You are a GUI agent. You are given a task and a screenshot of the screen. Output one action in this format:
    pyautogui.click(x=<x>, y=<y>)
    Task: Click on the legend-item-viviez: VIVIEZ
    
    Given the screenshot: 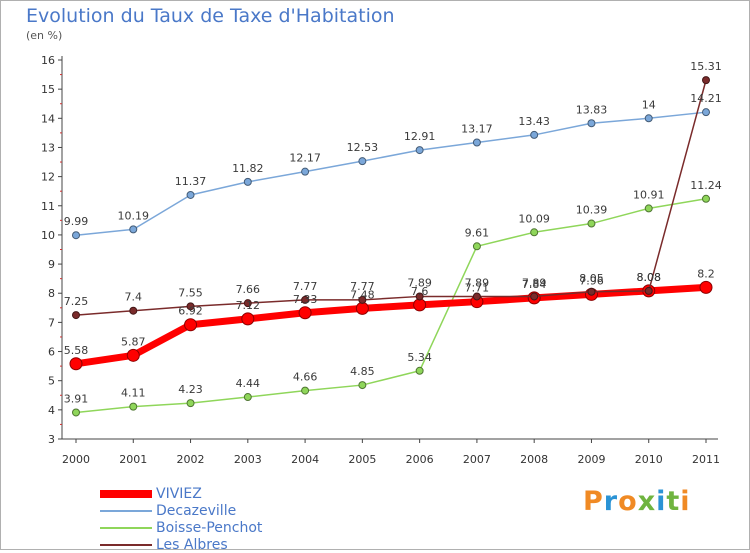 What is the action you would take?
    pyautogui.click(x=181, y=493)
    